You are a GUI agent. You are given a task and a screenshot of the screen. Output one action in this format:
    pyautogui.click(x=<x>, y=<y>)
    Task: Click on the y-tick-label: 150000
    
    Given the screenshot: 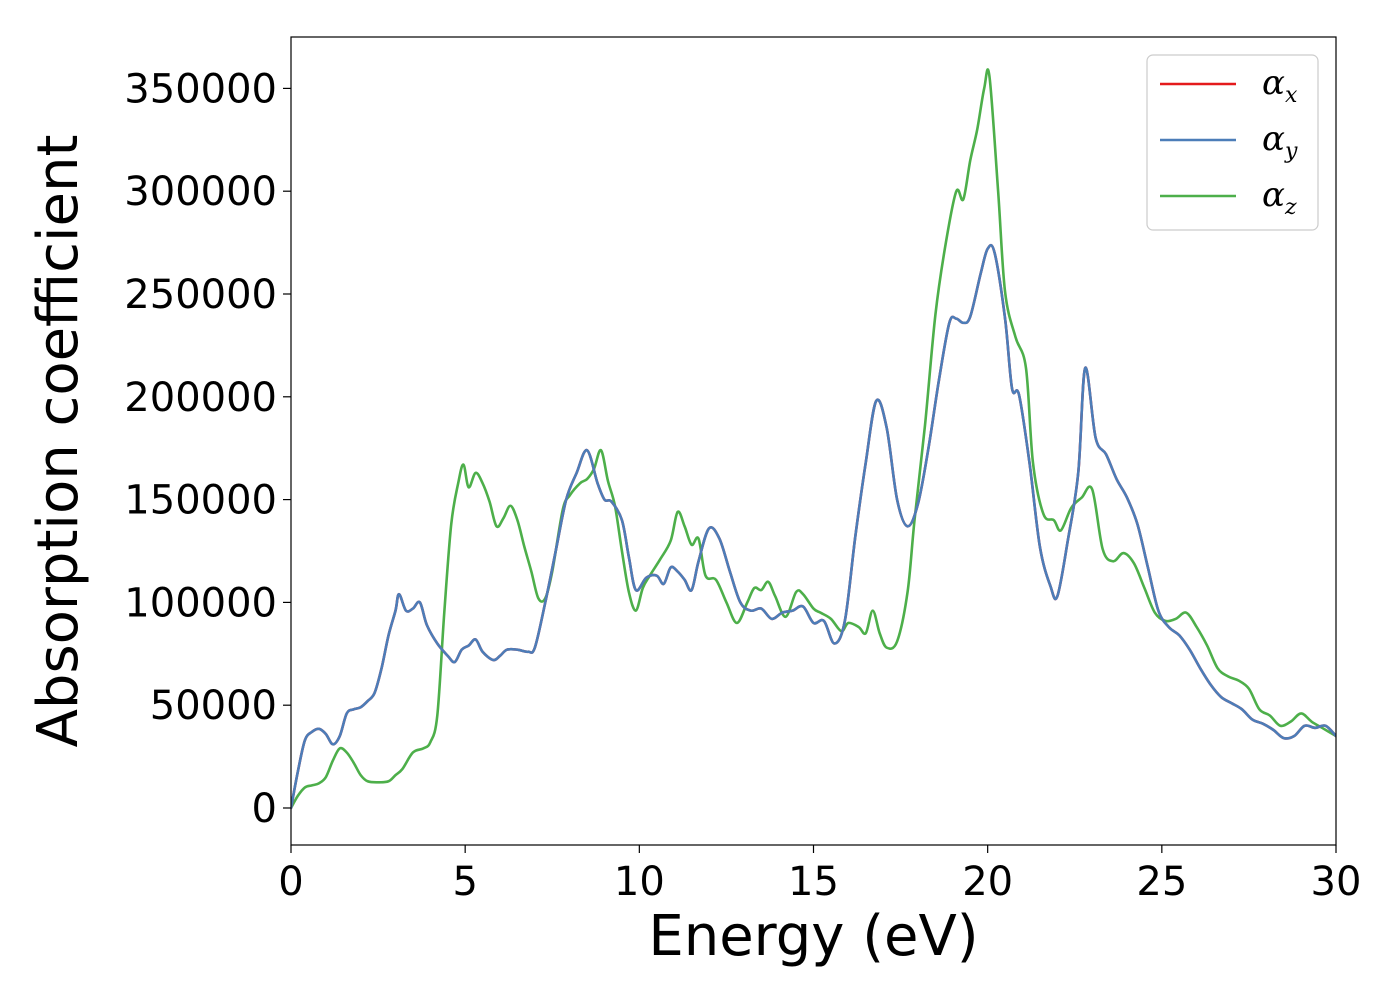 What is the action you would take?
    pyautogui.click(x=200, y=501)
    